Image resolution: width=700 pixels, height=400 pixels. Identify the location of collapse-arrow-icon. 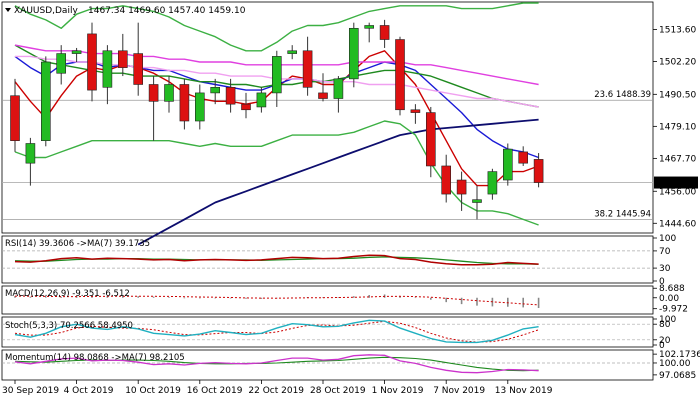
(8, 10).